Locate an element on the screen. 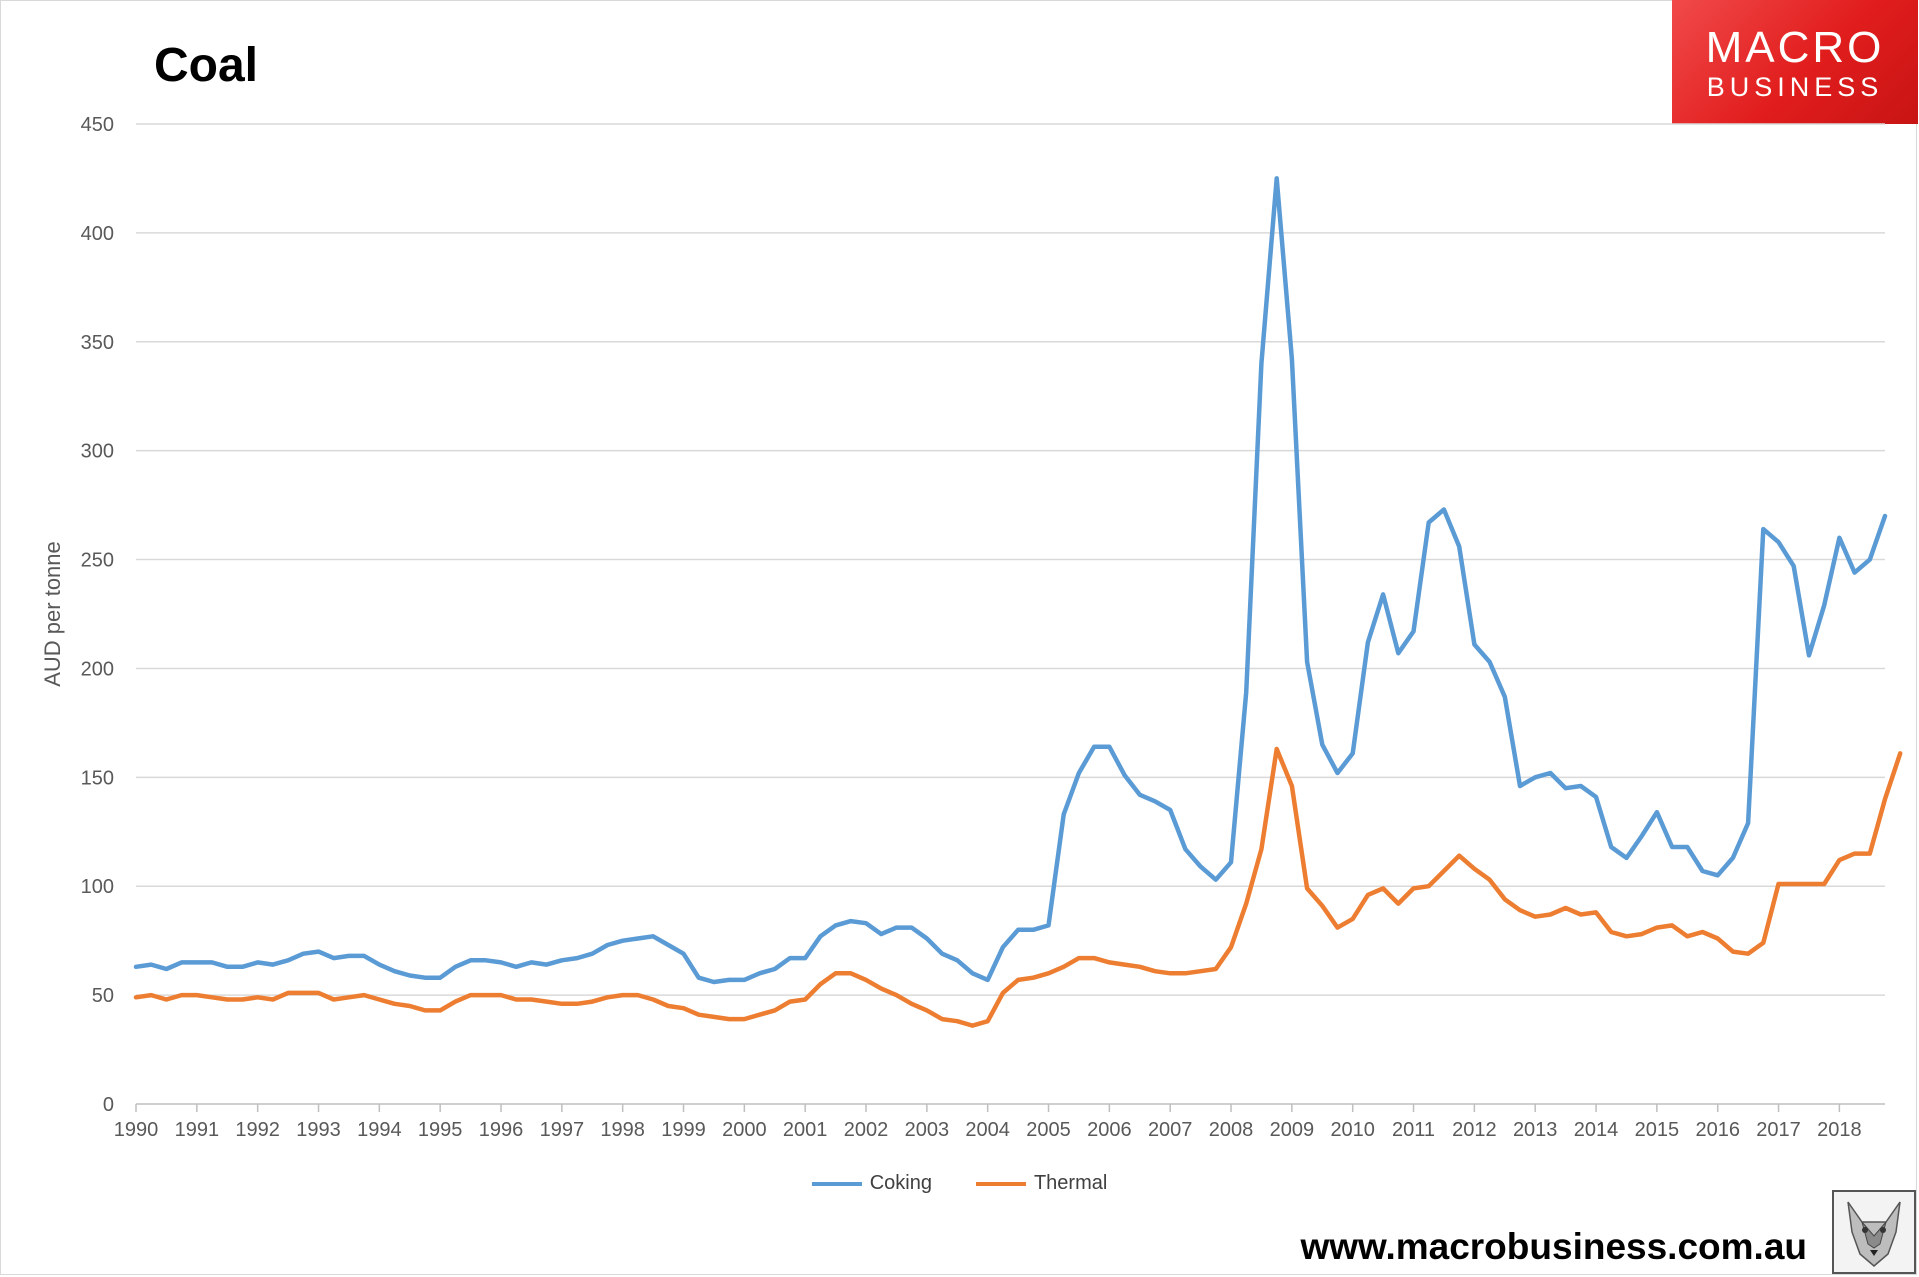 The image size is (1919, 1277). y-tick-label: 150 is located at coordinates (97, 778).